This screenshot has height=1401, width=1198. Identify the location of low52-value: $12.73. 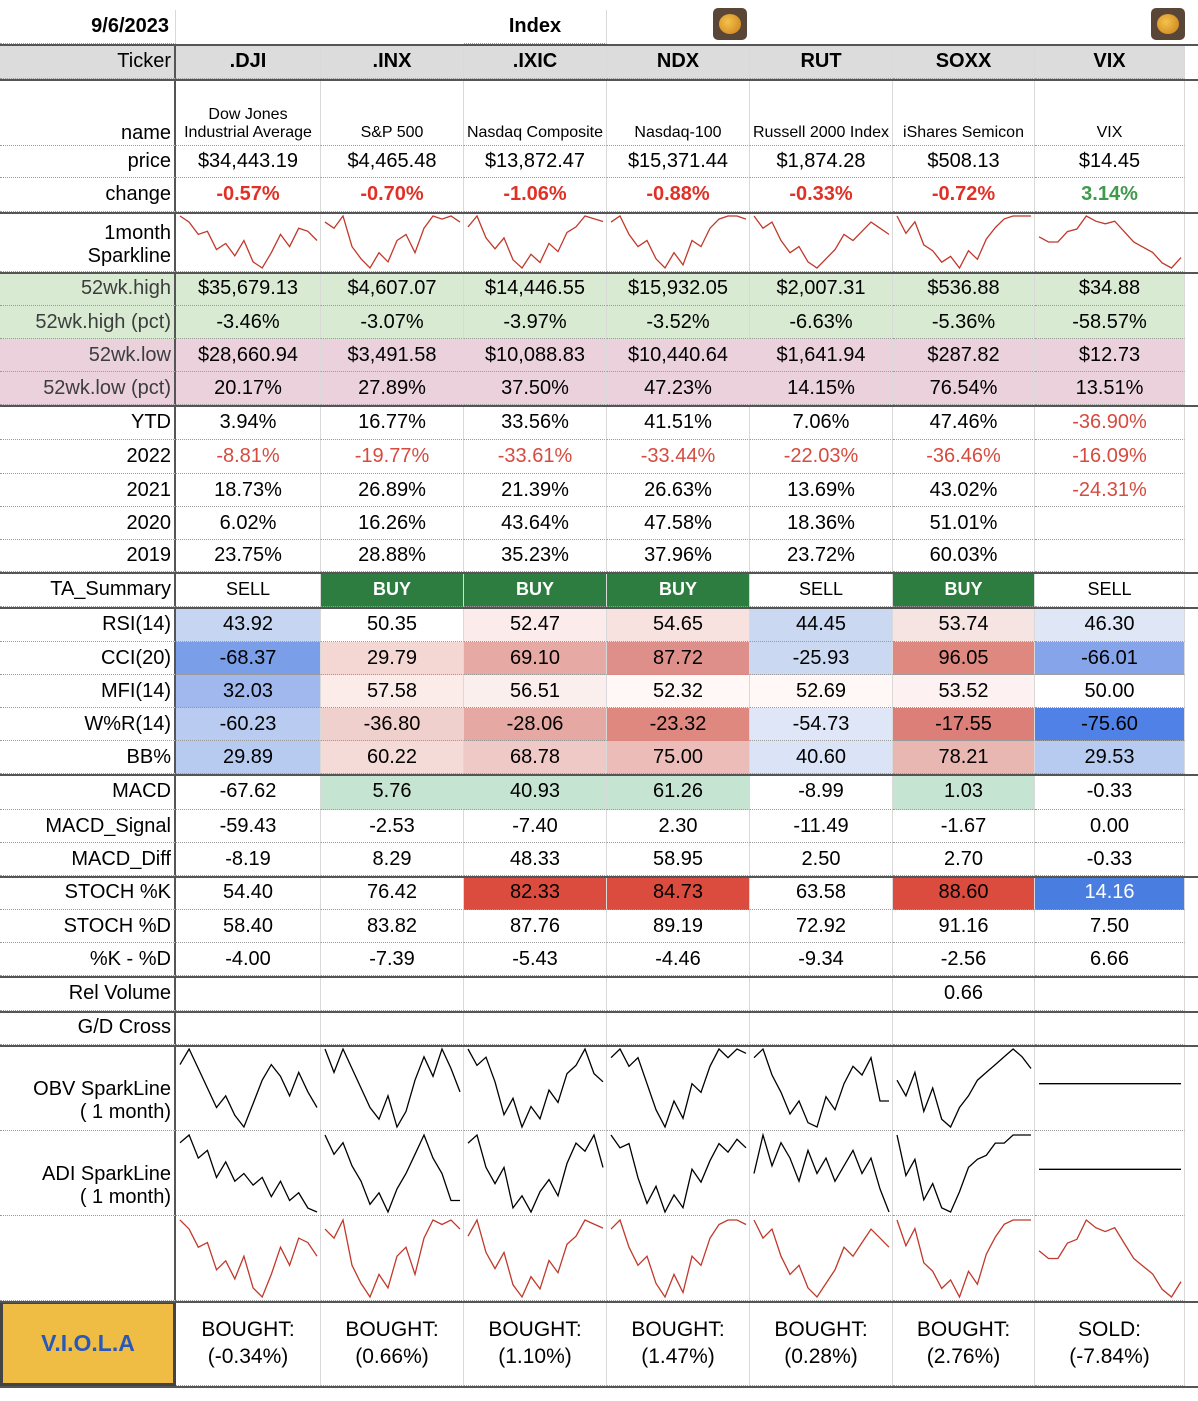
(1110, 355).